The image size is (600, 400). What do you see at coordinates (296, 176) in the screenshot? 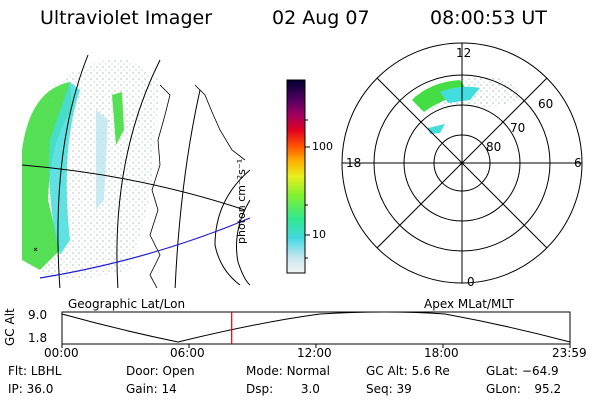
I see `colorbar` at bounding box center [296, 176].